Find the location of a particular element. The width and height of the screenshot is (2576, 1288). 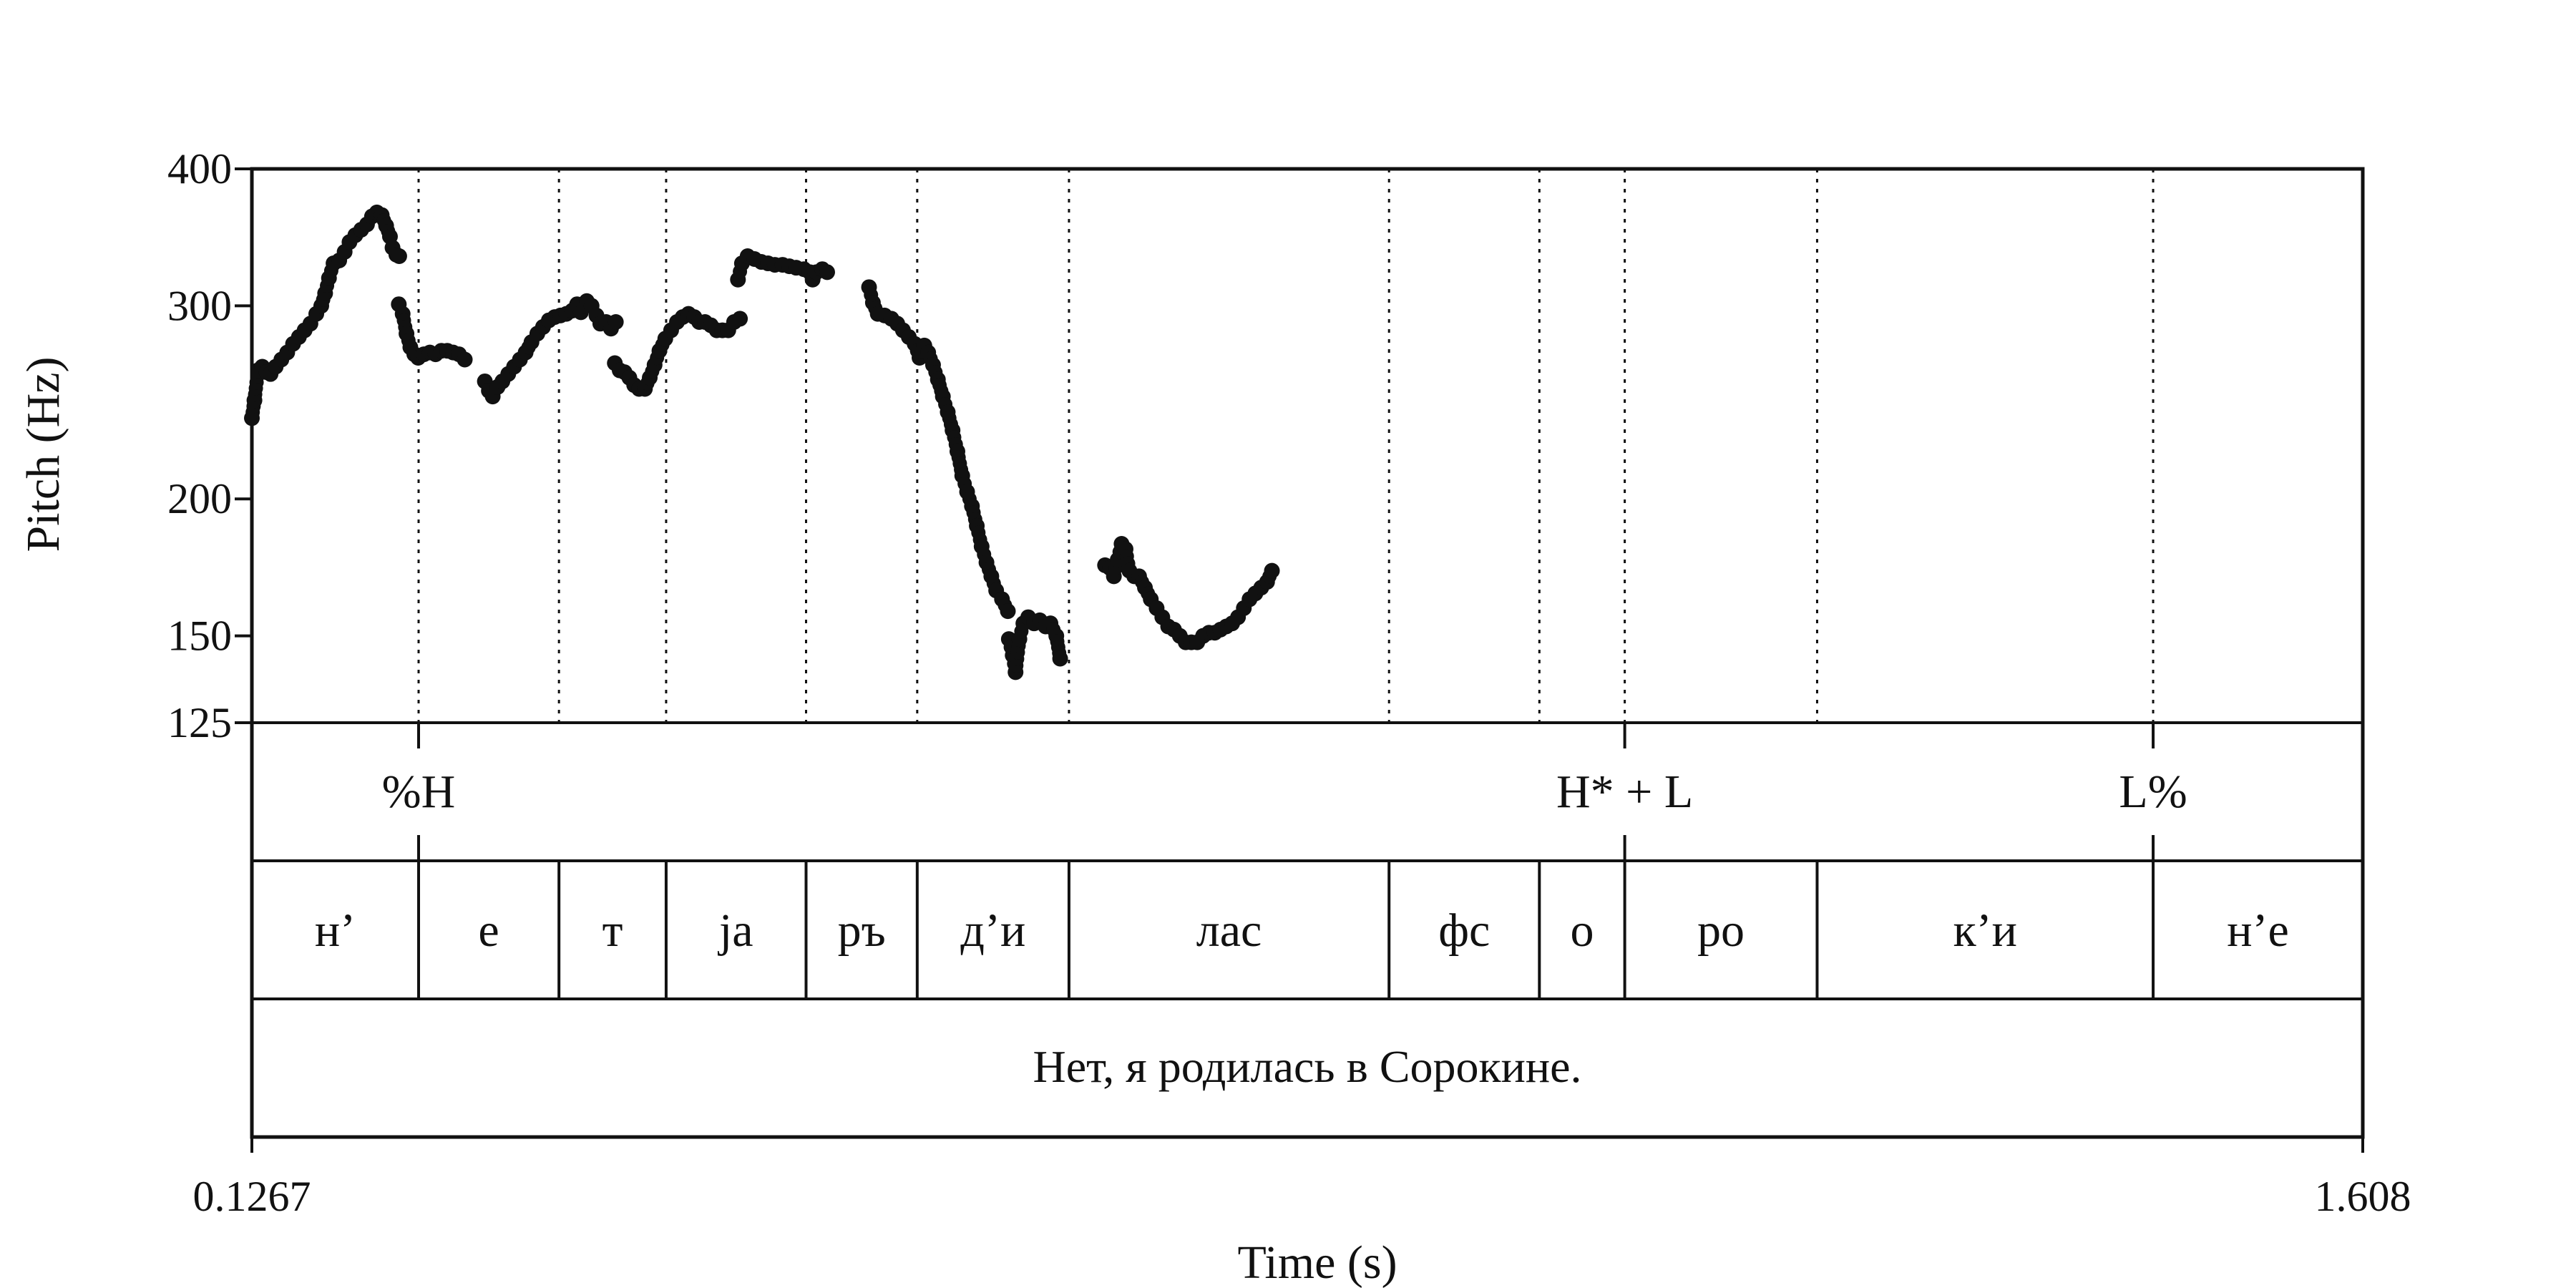

syllable-label: д’и is located at coordinates (992, 930).